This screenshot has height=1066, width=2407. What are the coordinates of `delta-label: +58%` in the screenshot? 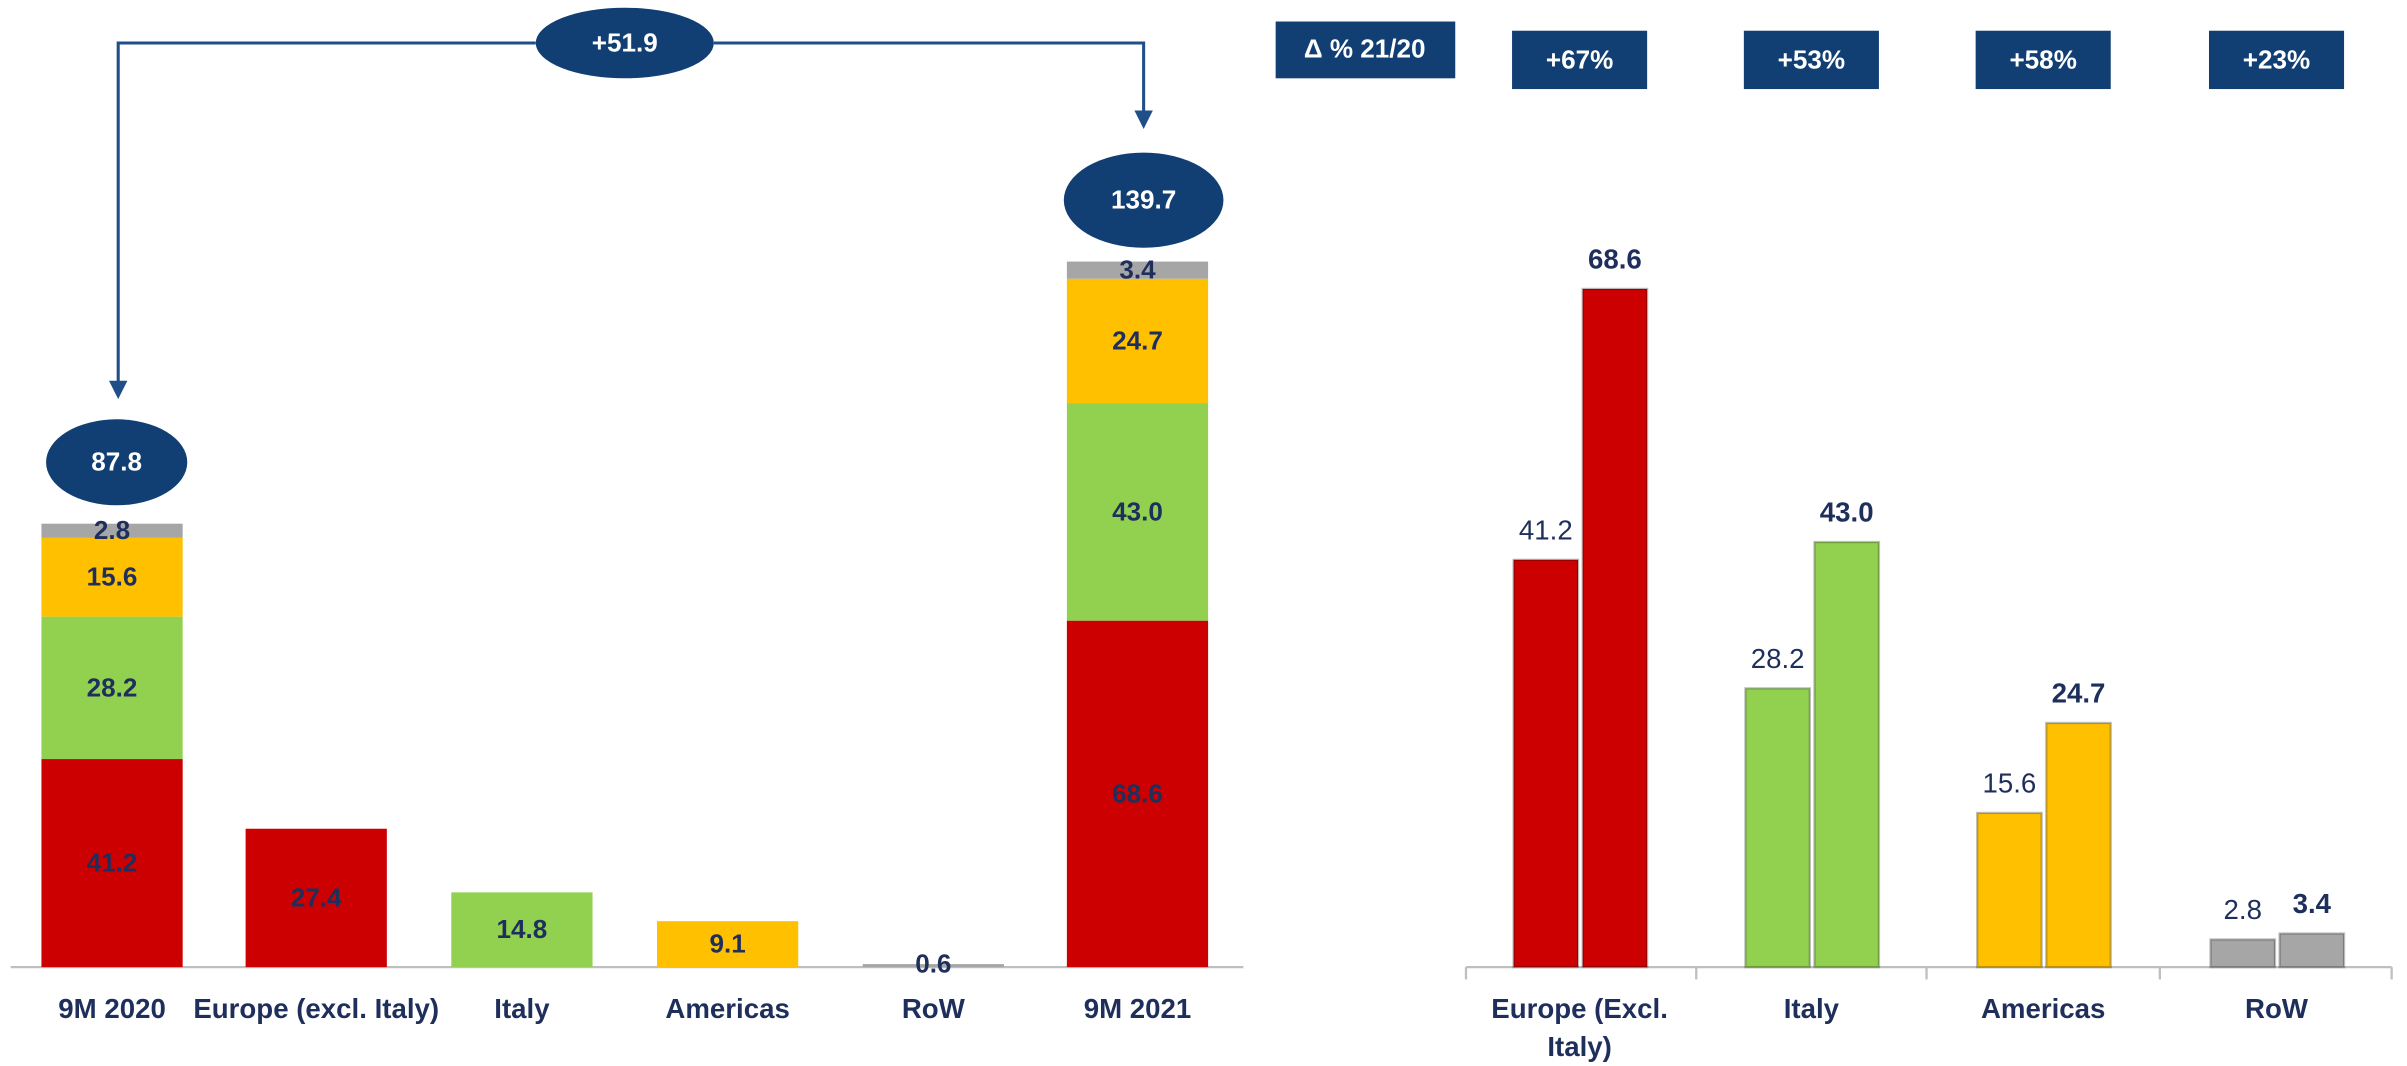 It's located at (2042, 59).